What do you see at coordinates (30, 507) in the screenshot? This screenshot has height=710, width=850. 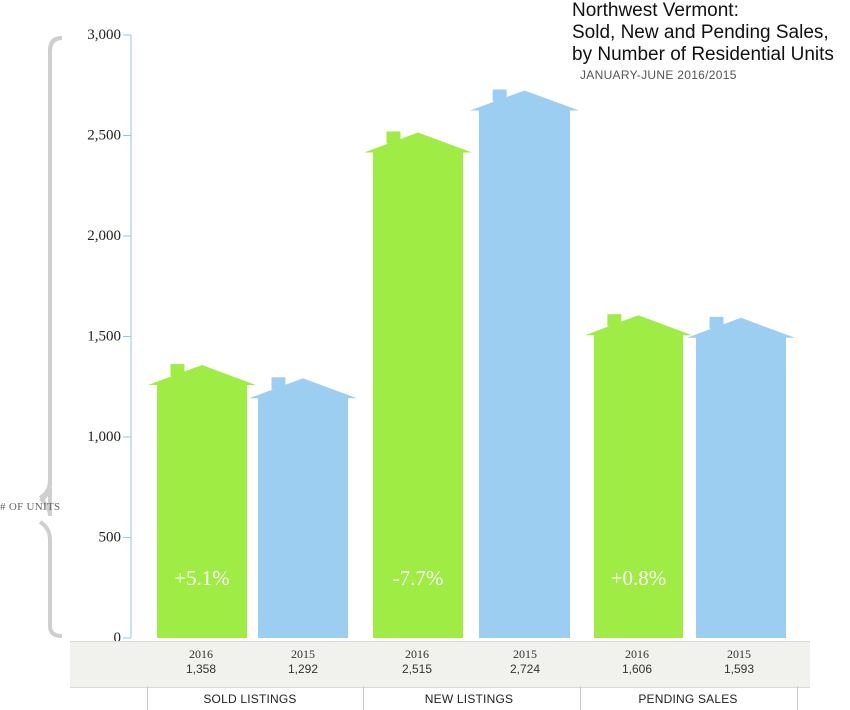 I see `y-axis-label: # OF UNITS` at bounding box center [30, 507].